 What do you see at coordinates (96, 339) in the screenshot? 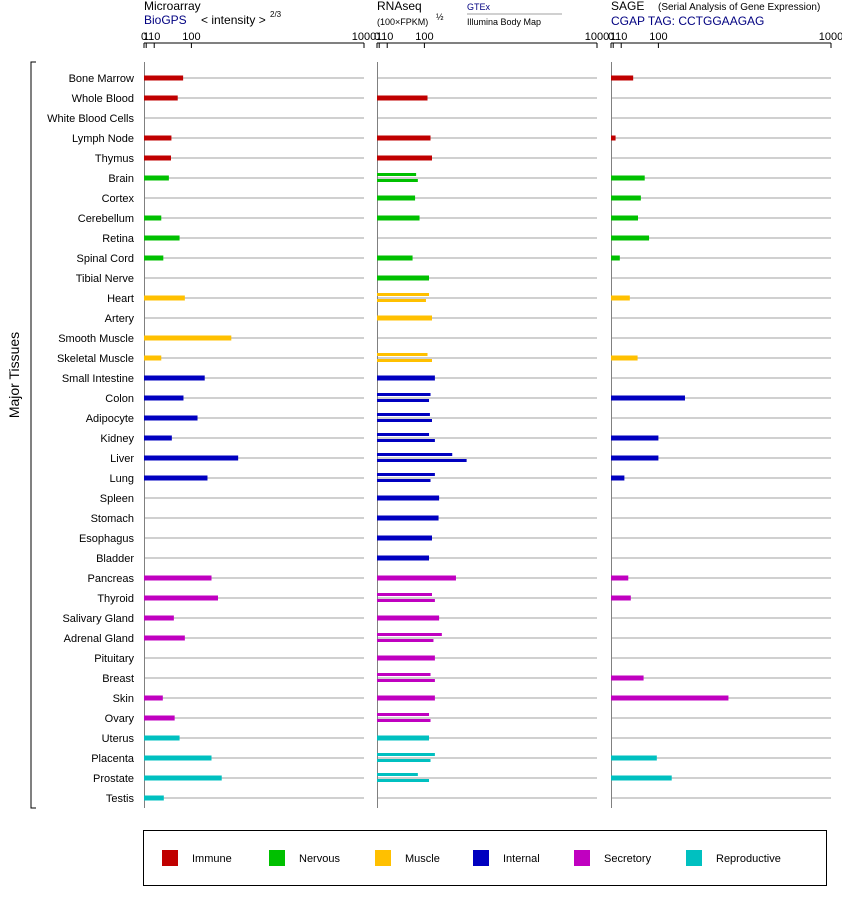
I see `tissue-label: Smooth Muscle` at bounding box center [96, 339].